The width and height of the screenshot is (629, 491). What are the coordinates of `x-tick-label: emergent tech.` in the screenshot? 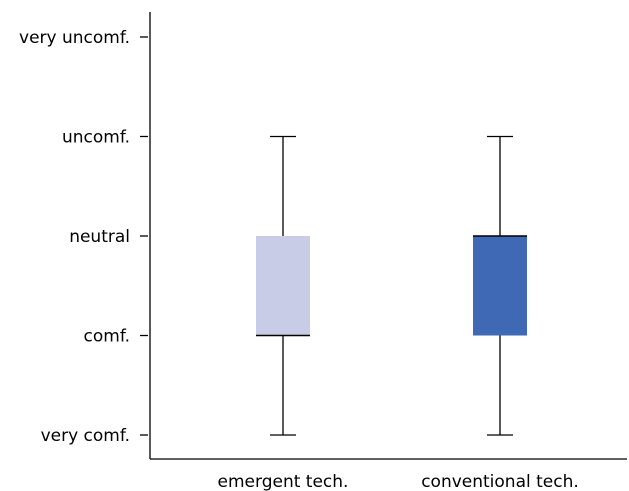 It's located at (283, 481).